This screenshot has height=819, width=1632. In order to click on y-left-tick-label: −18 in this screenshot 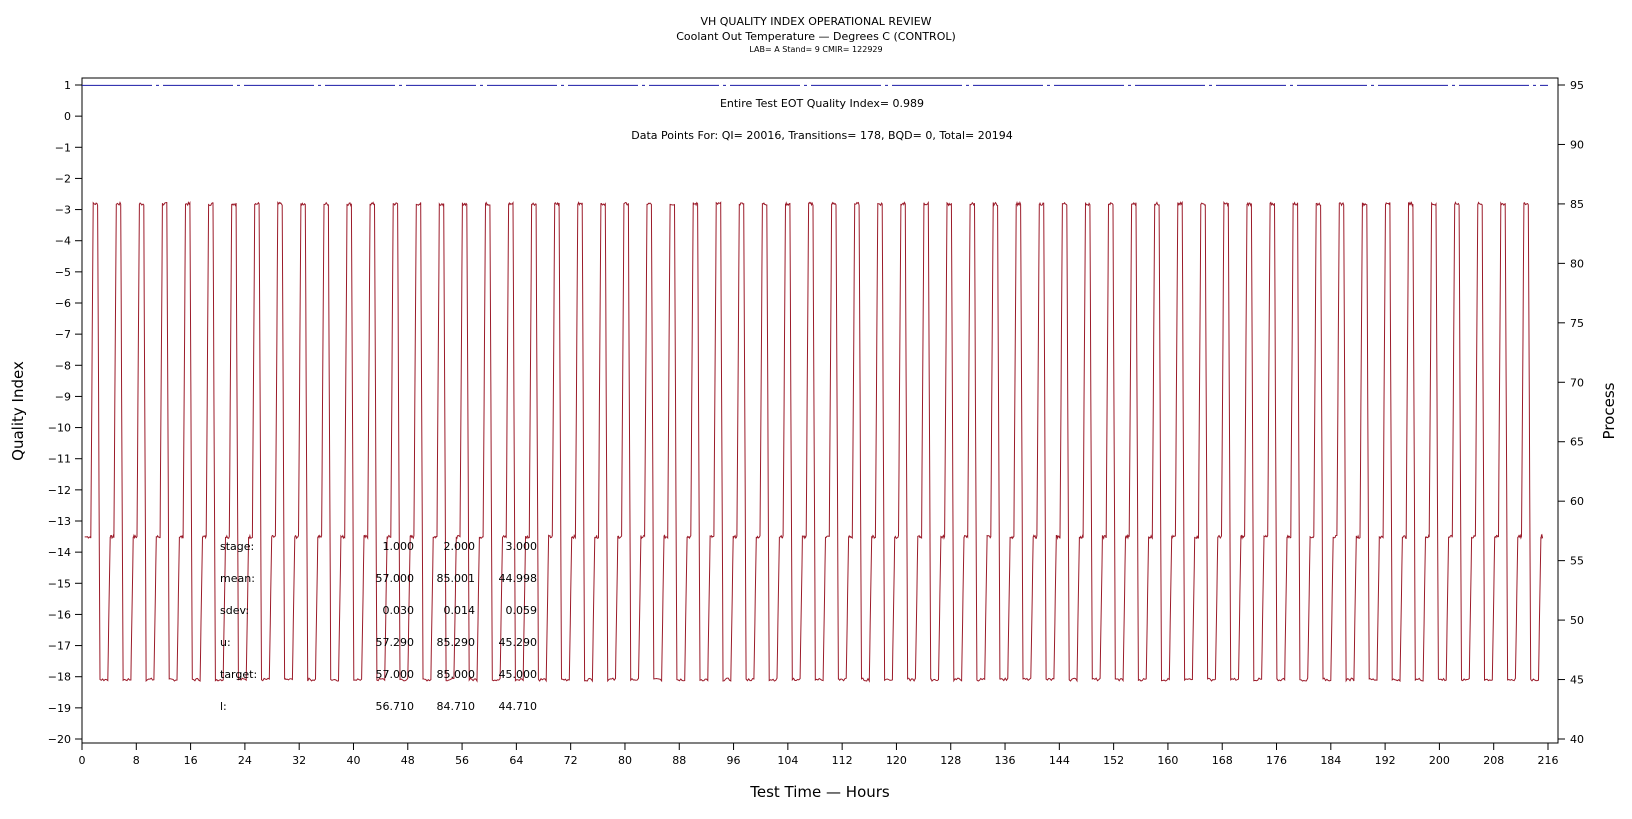, I will do `click(59, 677)`.